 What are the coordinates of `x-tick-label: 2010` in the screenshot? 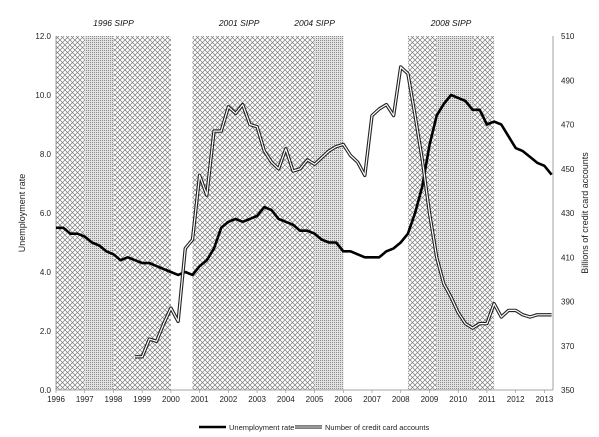 It's located at (458, 399).